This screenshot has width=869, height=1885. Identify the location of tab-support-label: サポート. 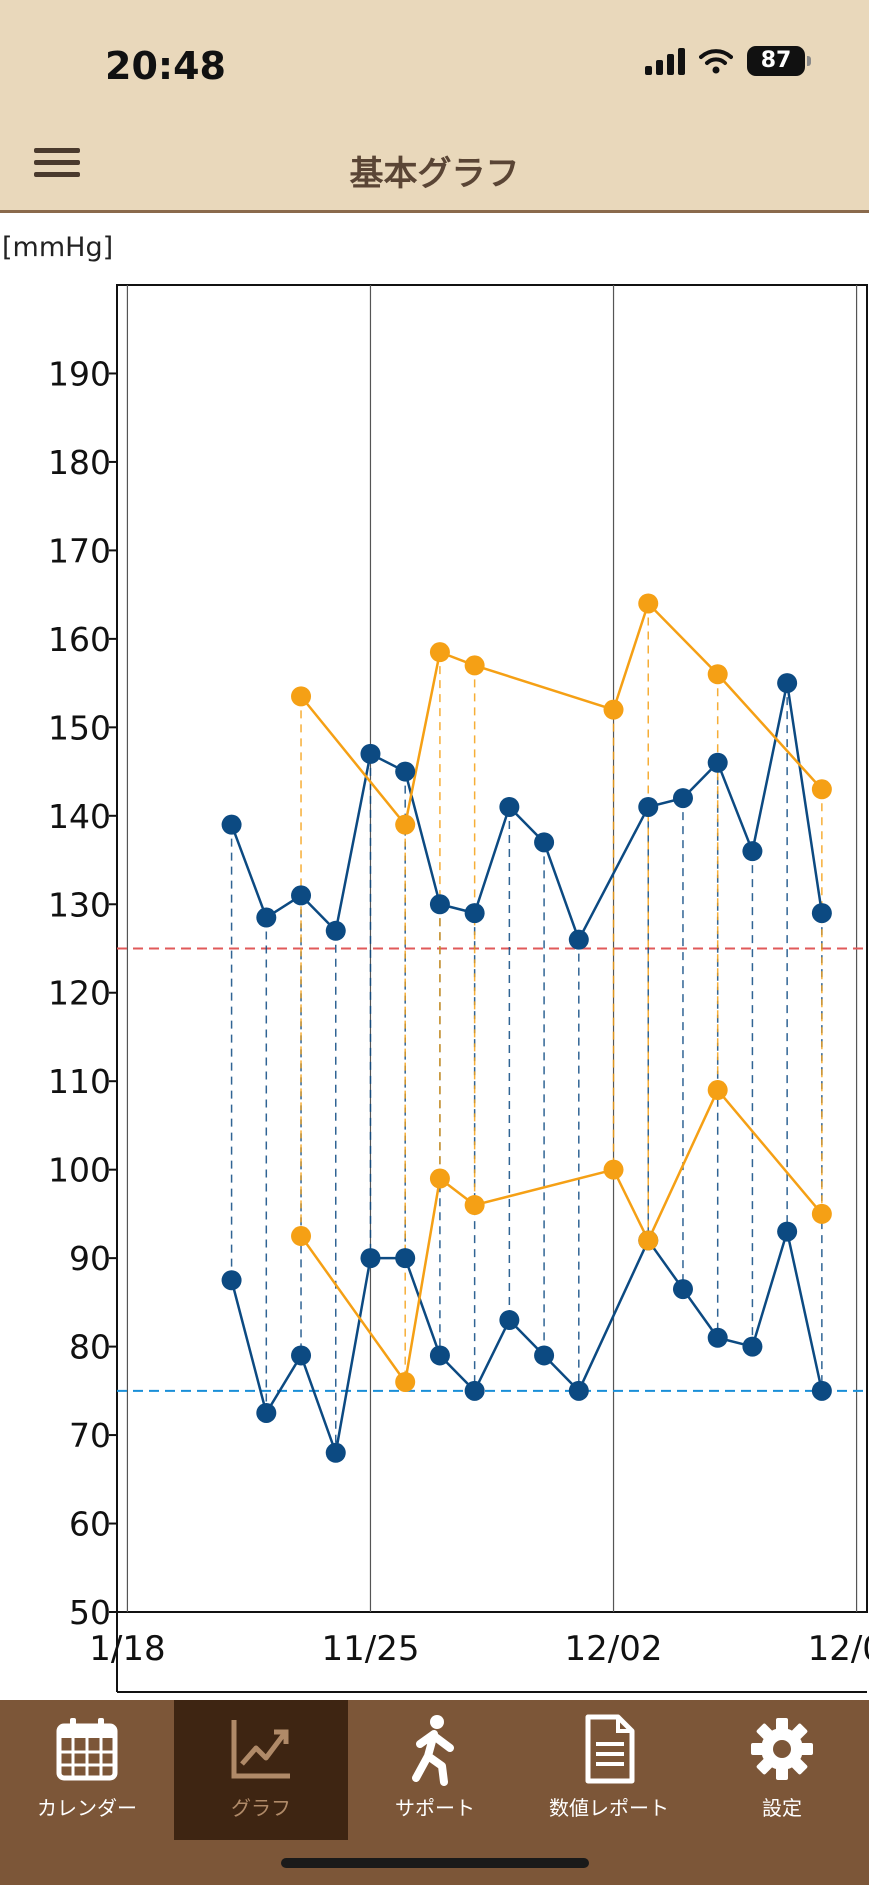
(435, 1808).